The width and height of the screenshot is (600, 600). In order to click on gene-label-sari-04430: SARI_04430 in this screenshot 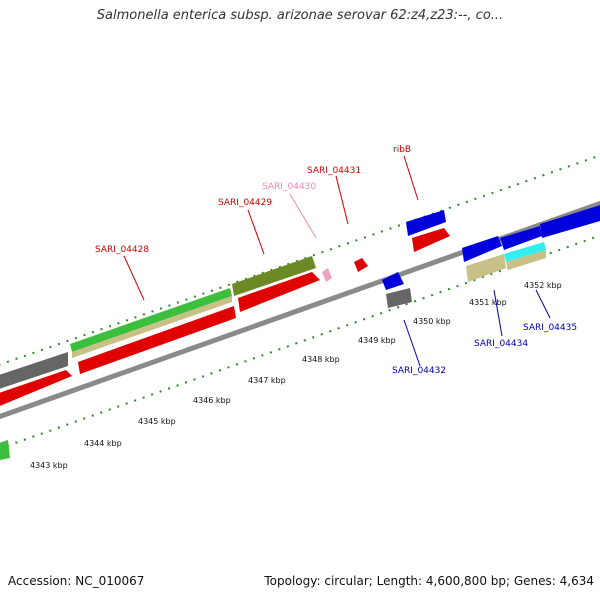, I will do `click(289, 187)`.